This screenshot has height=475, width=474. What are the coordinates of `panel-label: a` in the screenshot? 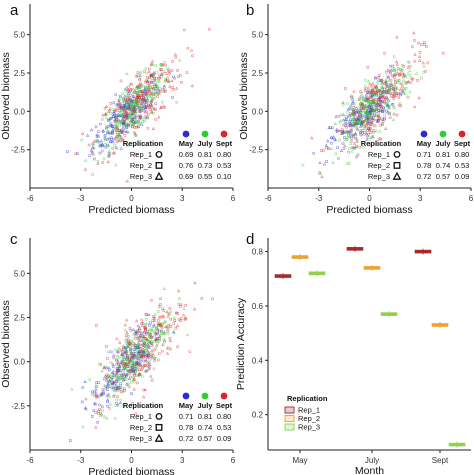 It's located at (14, 10).